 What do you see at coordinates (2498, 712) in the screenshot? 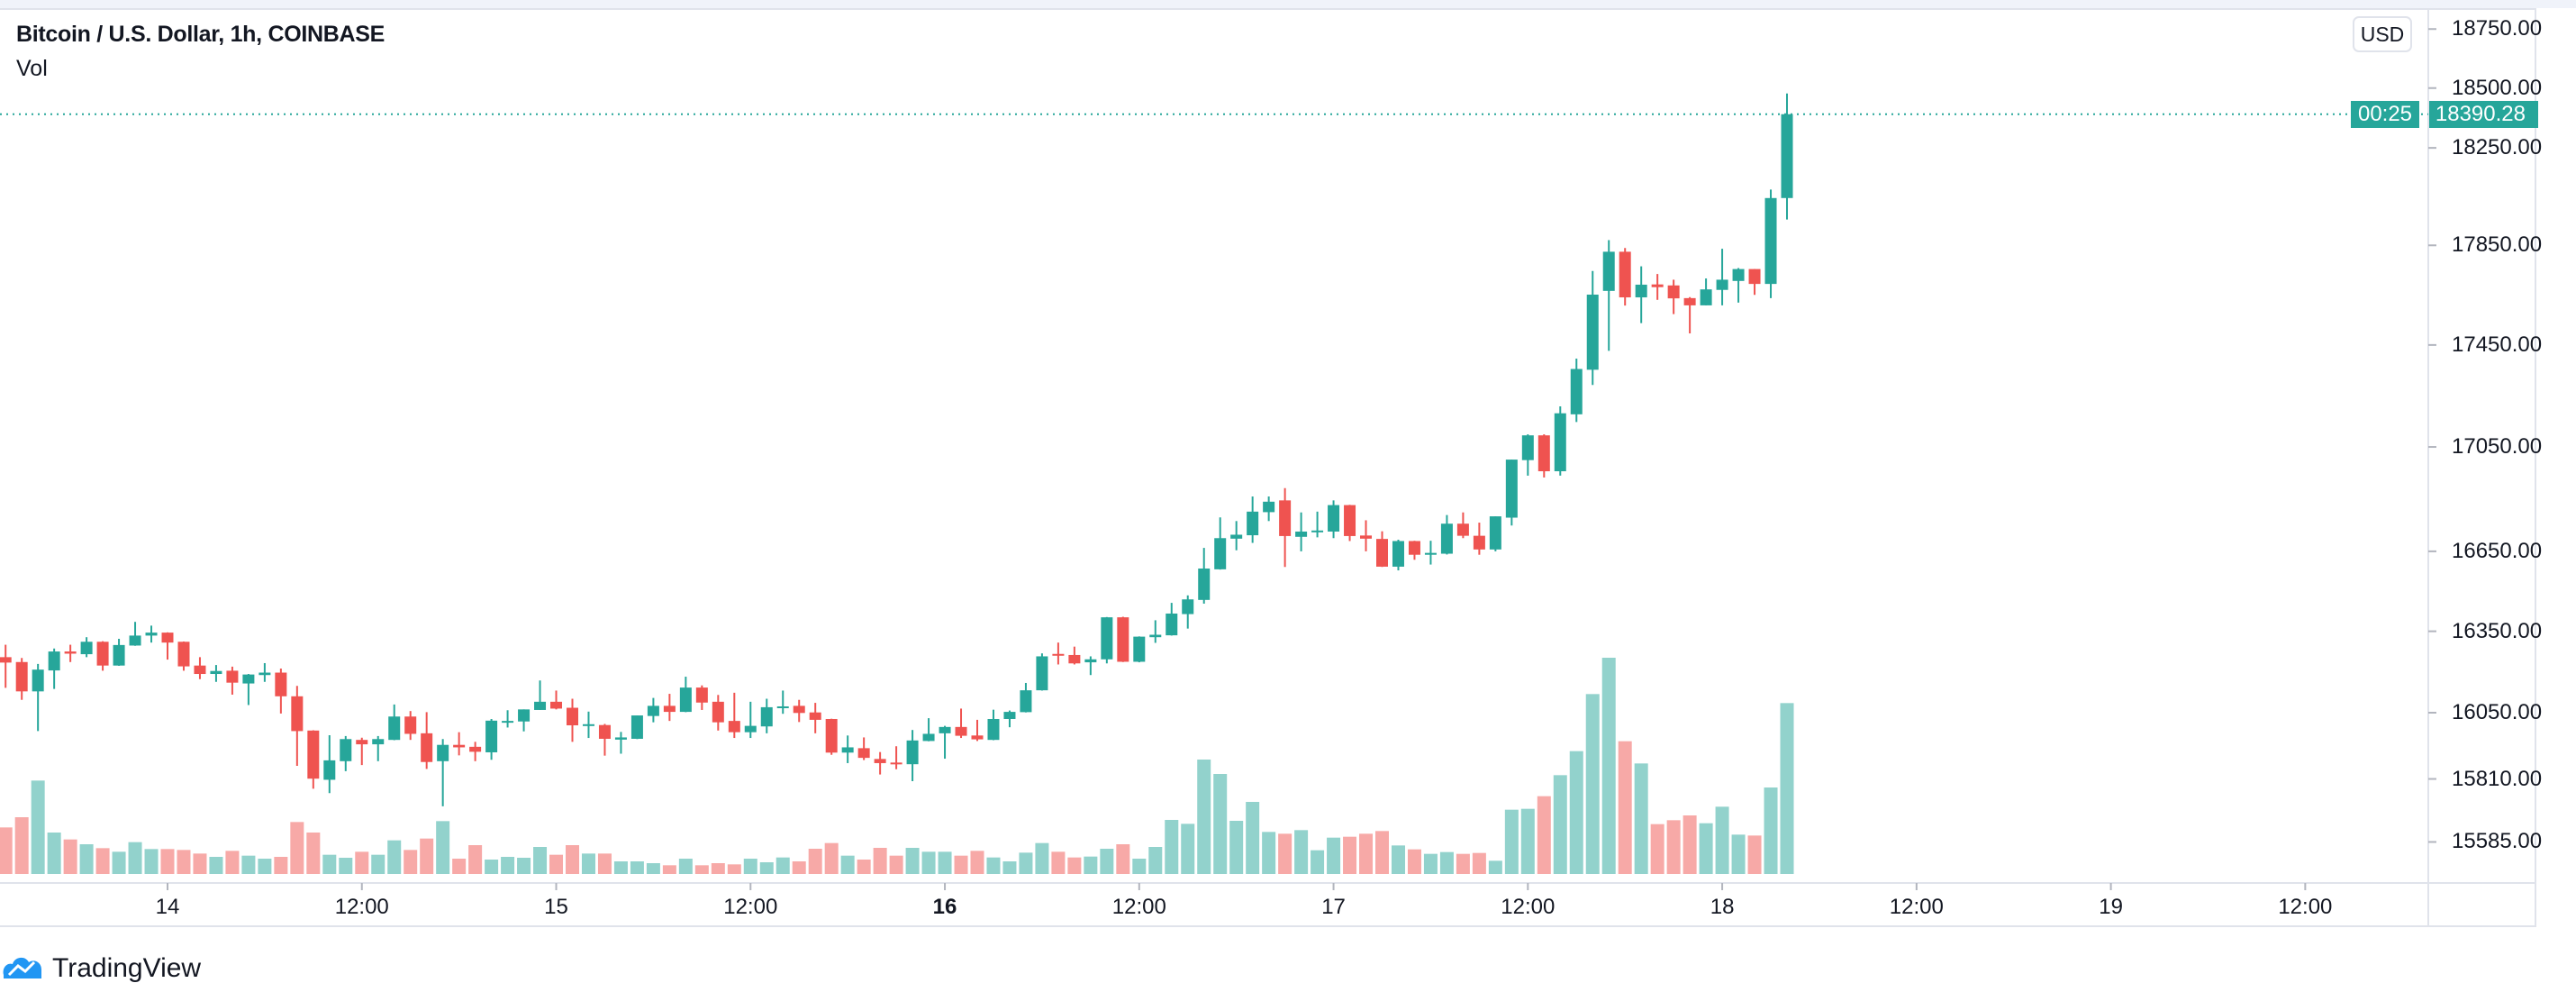
I see `price-tick-label: 16050.00` at bounding box center [2498, 712].